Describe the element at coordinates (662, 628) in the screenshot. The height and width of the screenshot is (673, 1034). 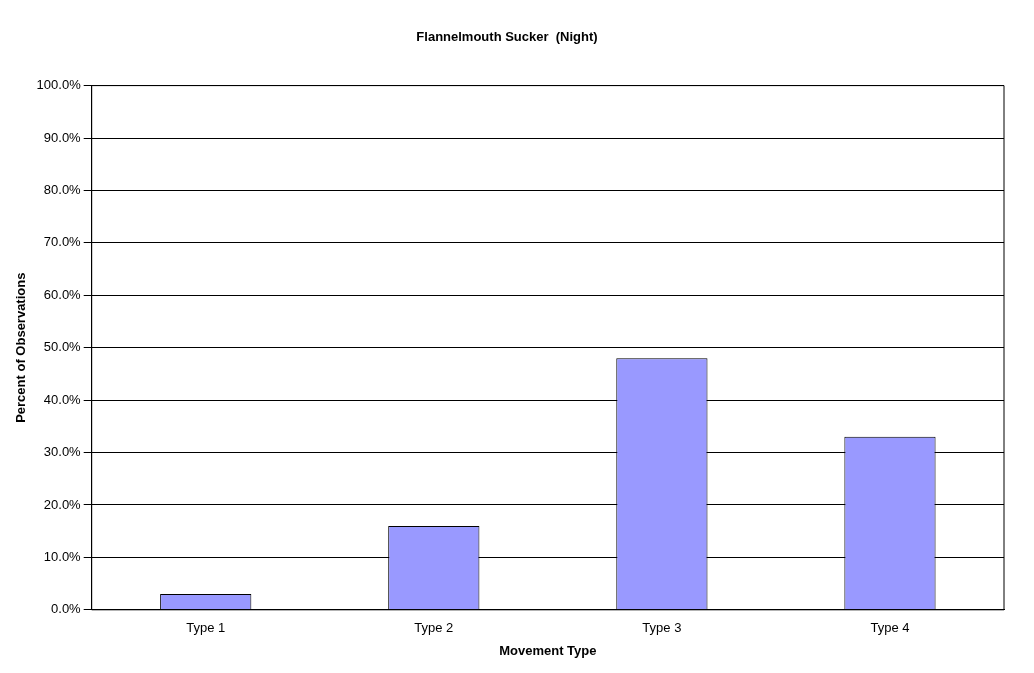
I see `x-tick-label: Type 3` at that location.